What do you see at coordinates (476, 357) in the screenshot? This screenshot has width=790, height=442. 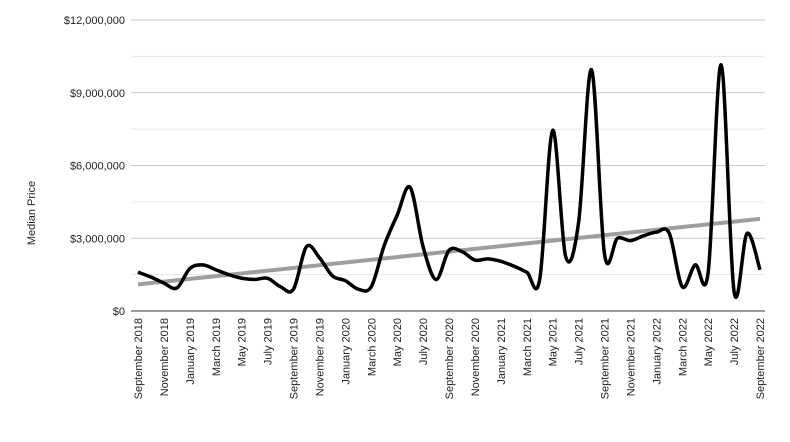 I see `x-tick-label: November 2020` at bounding box center [476, 357].